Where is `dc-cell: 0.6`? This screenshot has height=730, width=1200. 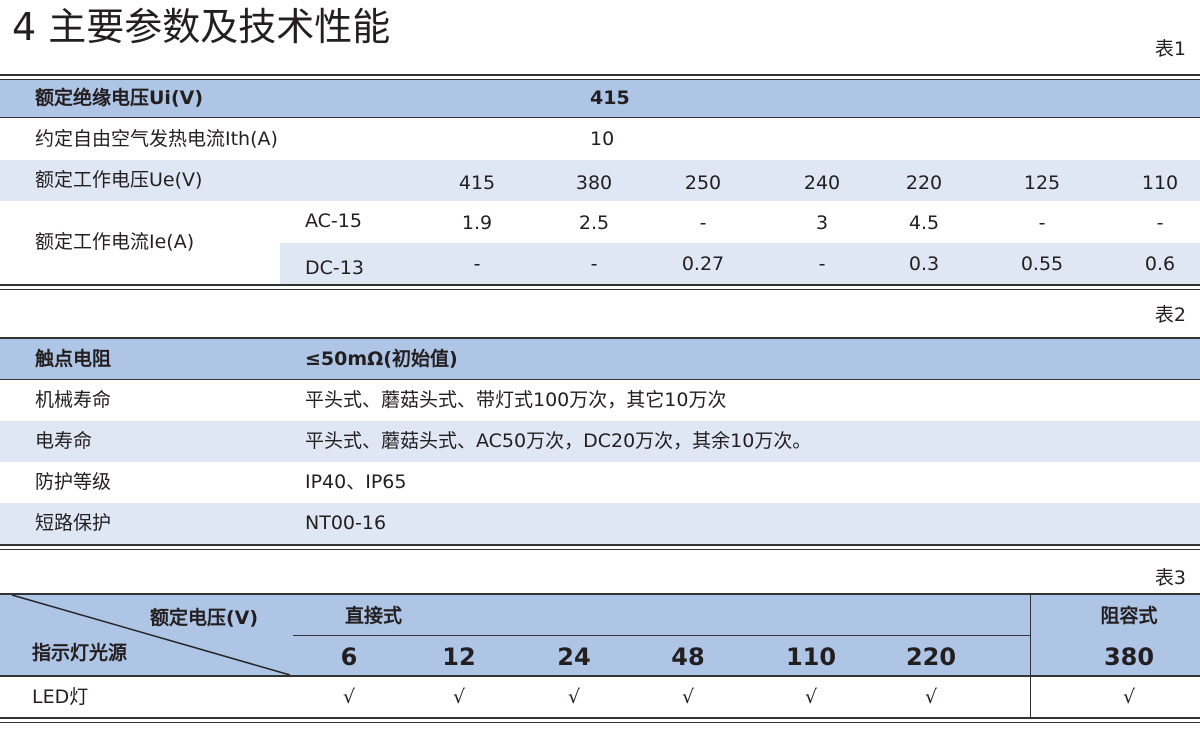
dc-cell: 0.6 is located at coordinates (1160, 264).